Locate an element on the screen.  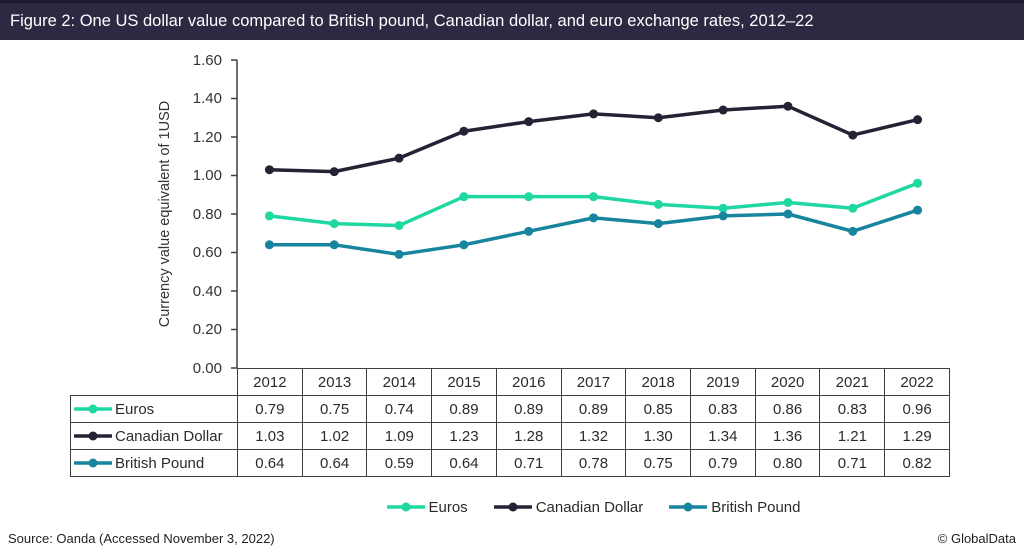
series-label: Euros is located at coordinates (155, 409).